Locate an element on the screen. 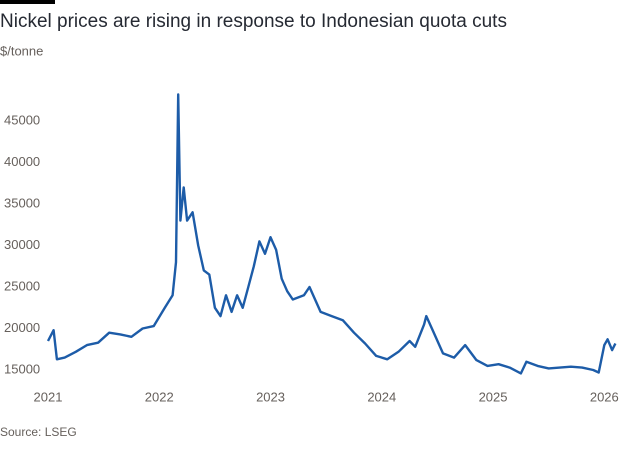 This screenshot has width=640, height=458. source: Source: LSEG is located at coordinates (38, 432).